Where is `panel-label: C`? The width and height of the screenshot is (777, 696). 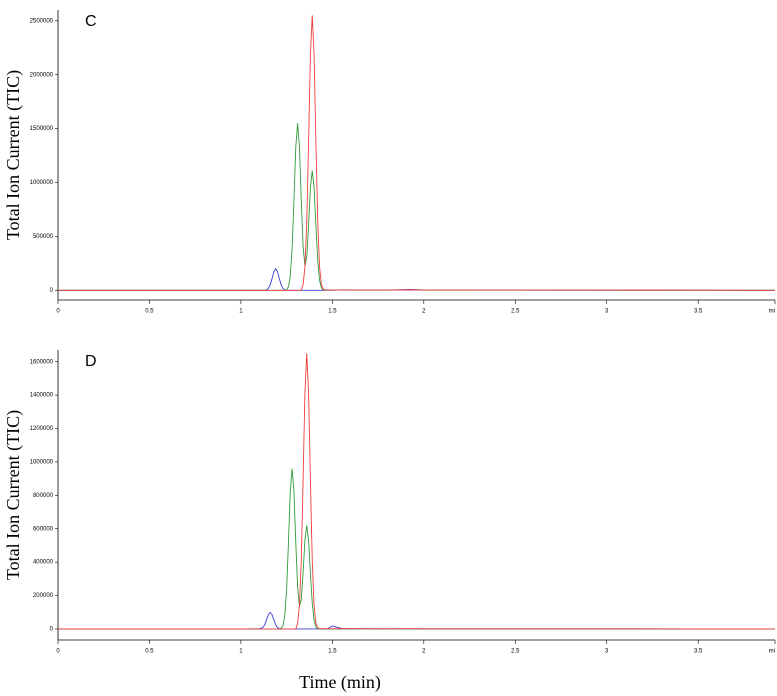
panel-label: C is located at coordinates (91, 21).